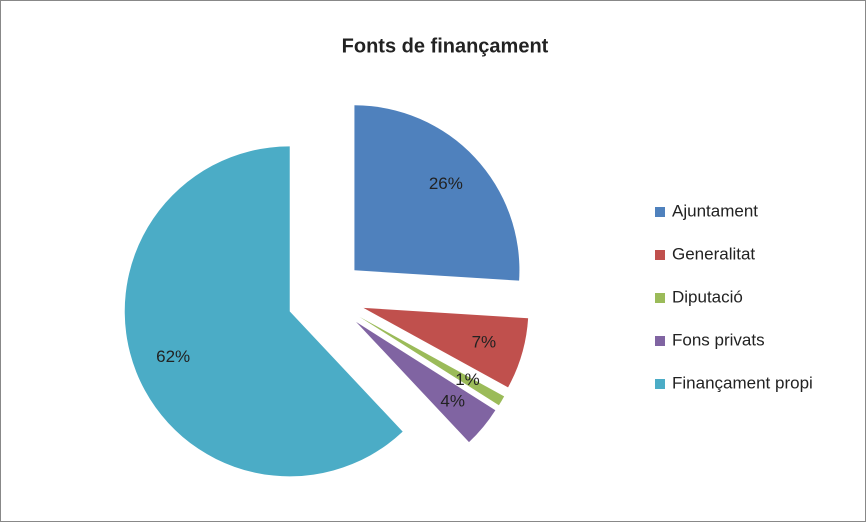 Image resolution: width=867 pixels, height=523 pixels. I want to click on data-label: 7%, so click(484, 341).